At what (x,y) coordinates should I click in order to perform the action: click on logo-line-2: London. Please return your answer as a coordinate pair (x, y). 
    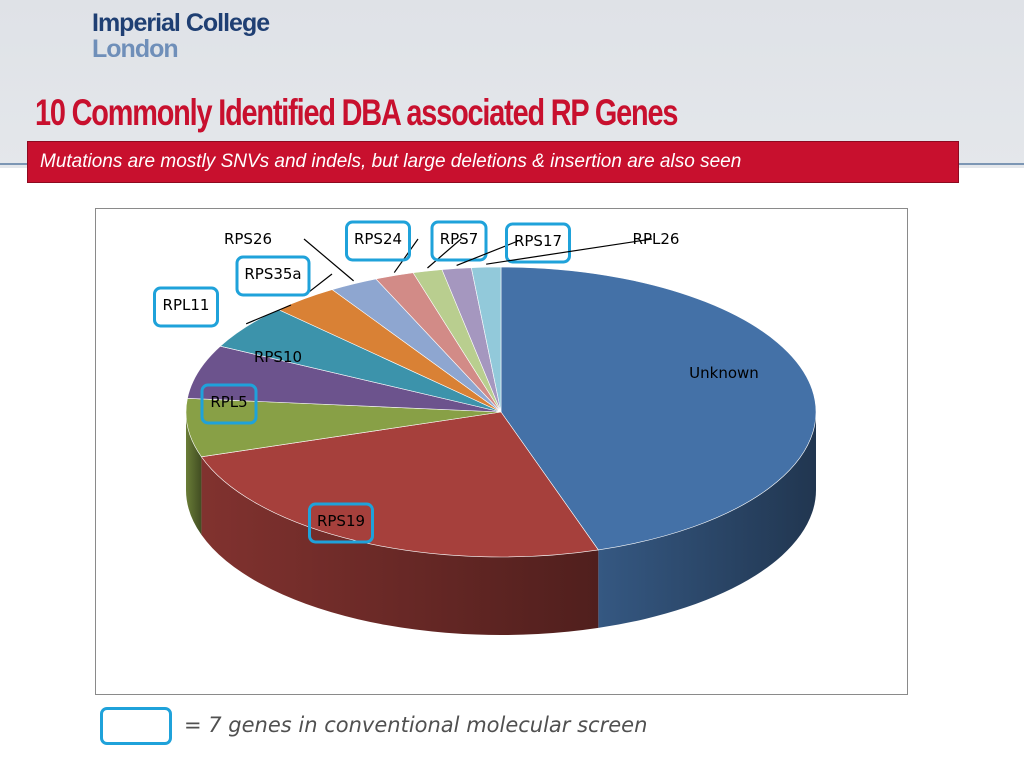
    Looking at the image, I should click on (135, 49).